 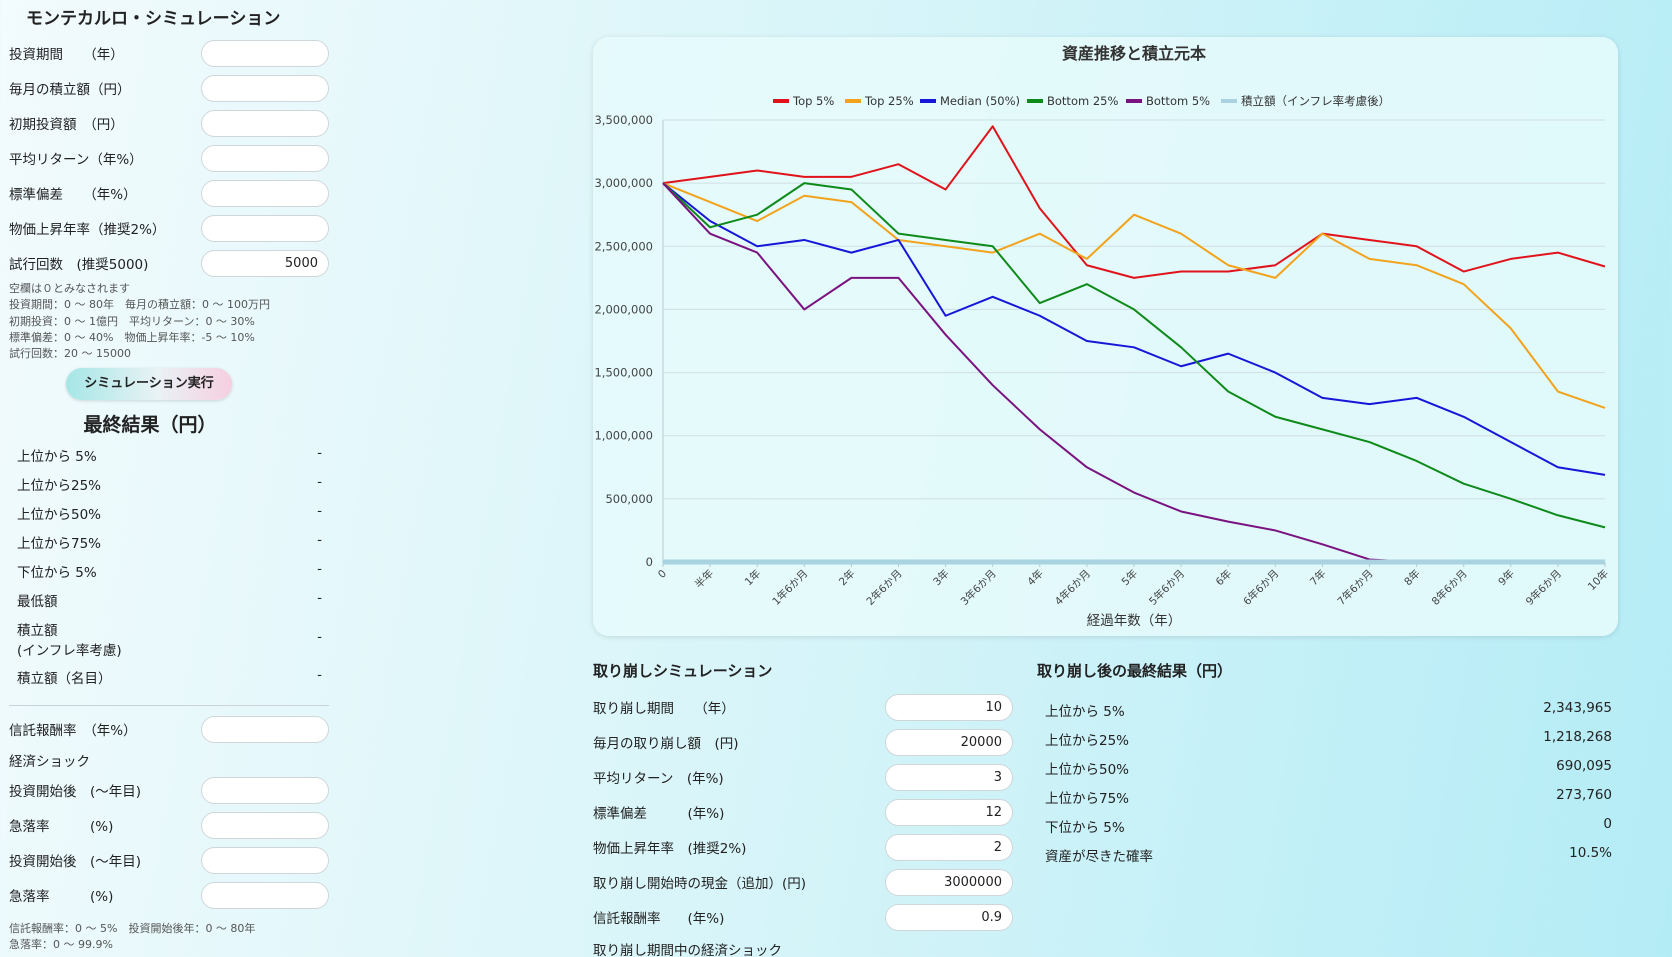 I want to click on withdraw-input-field: 2, so click(x=949, y=847).